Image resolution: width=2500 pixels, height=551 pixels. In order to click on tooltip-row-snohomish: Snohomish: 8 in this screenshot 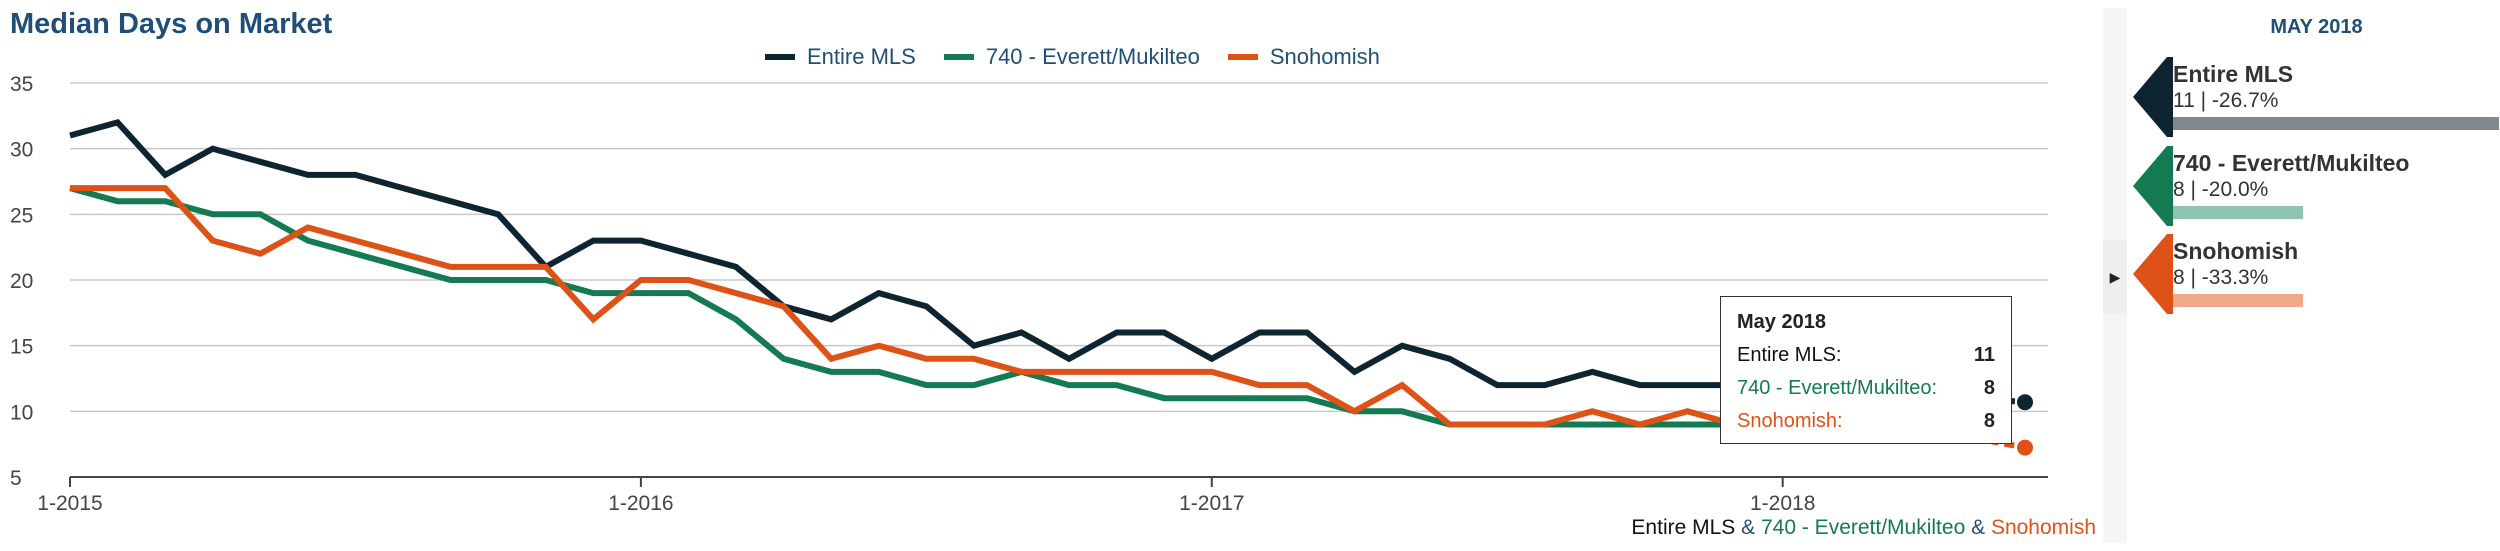, I will do `click(1866, 421)`.